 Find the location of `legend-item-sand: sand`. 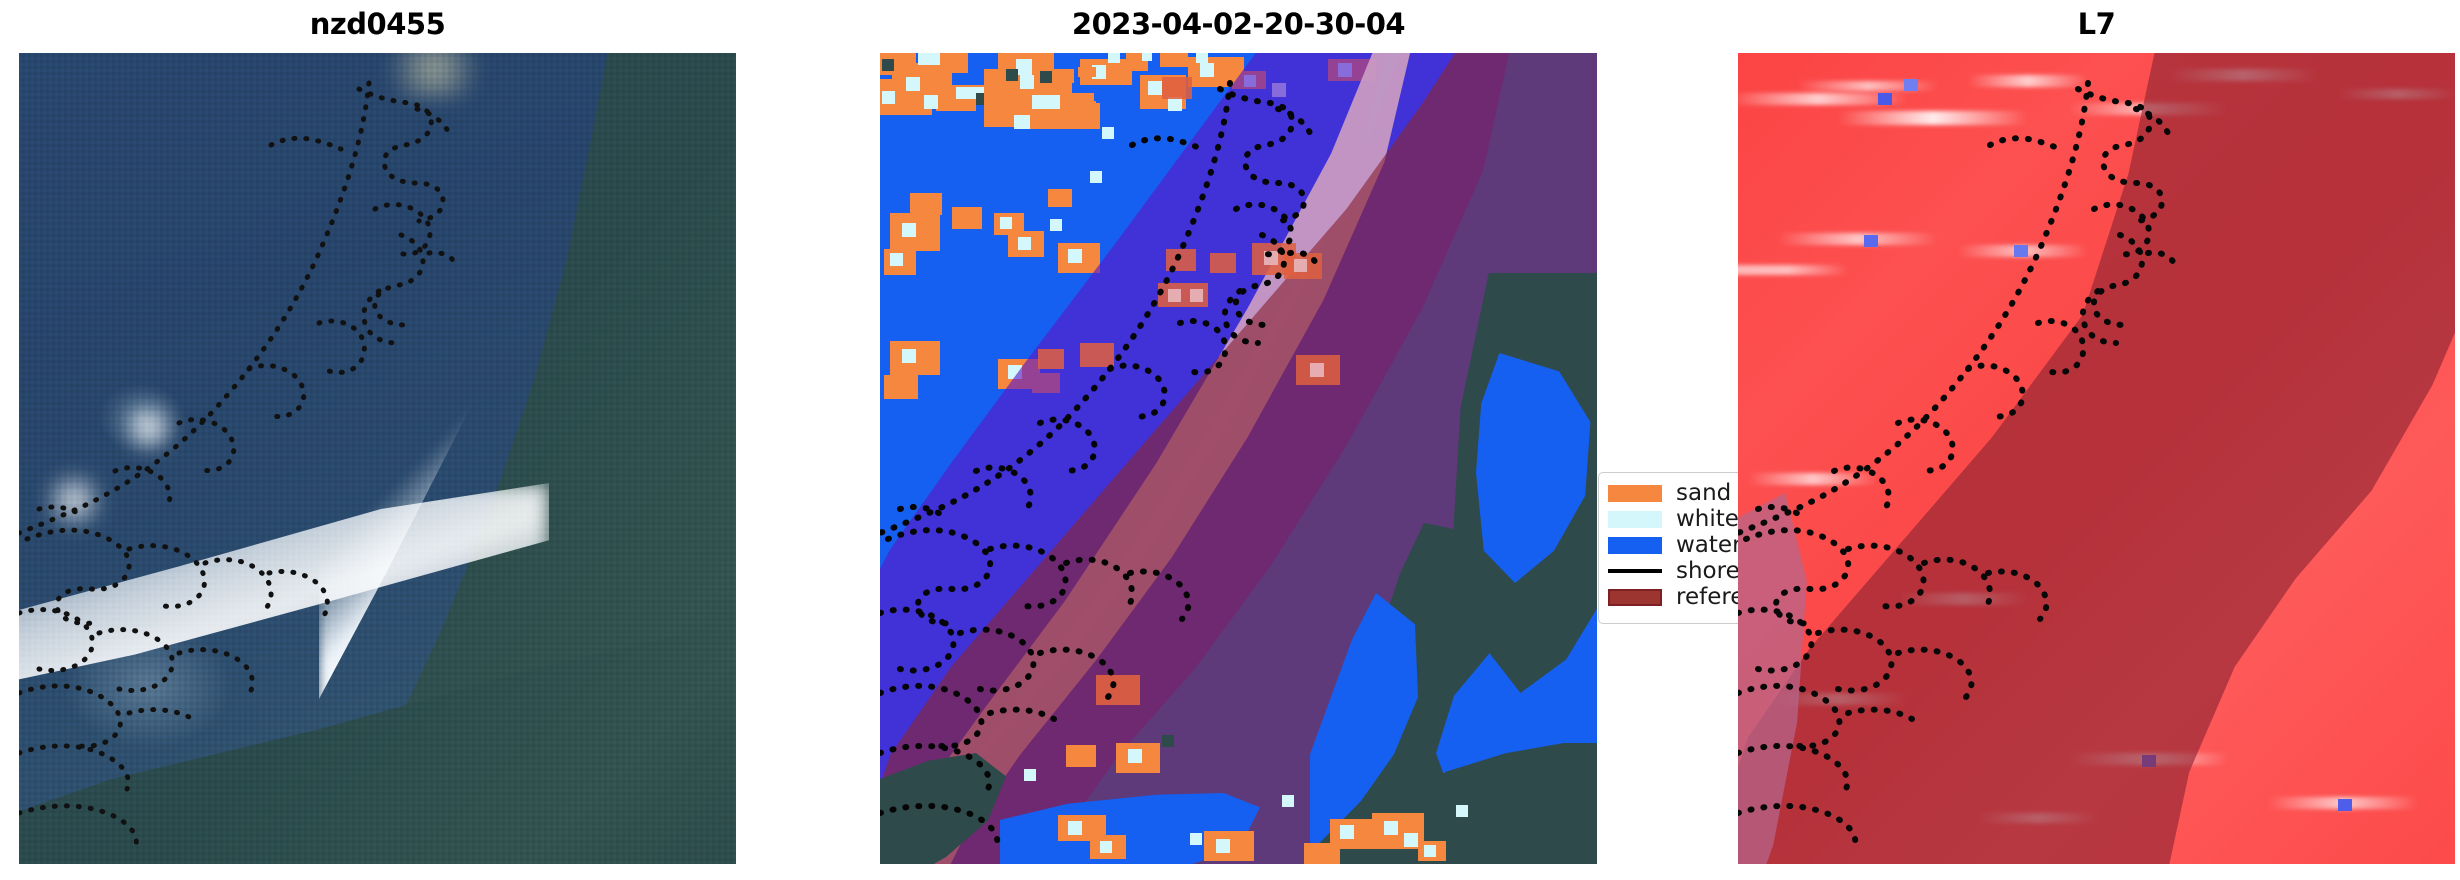

legend-item-sand: sand is located at coordinates (1696, 493).